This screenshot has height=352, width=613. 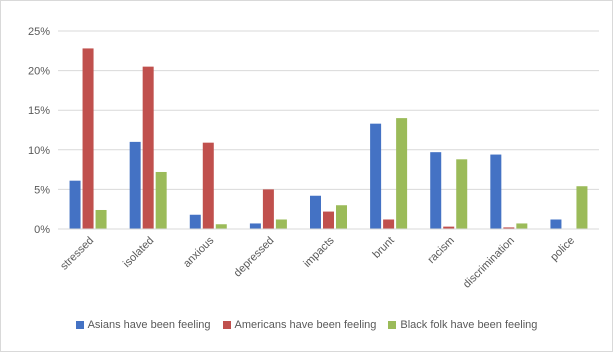 What do you see at coordinates (562, 249) in the screenshot?
I see `x-category-label: police` at bounding box center [562, 249].